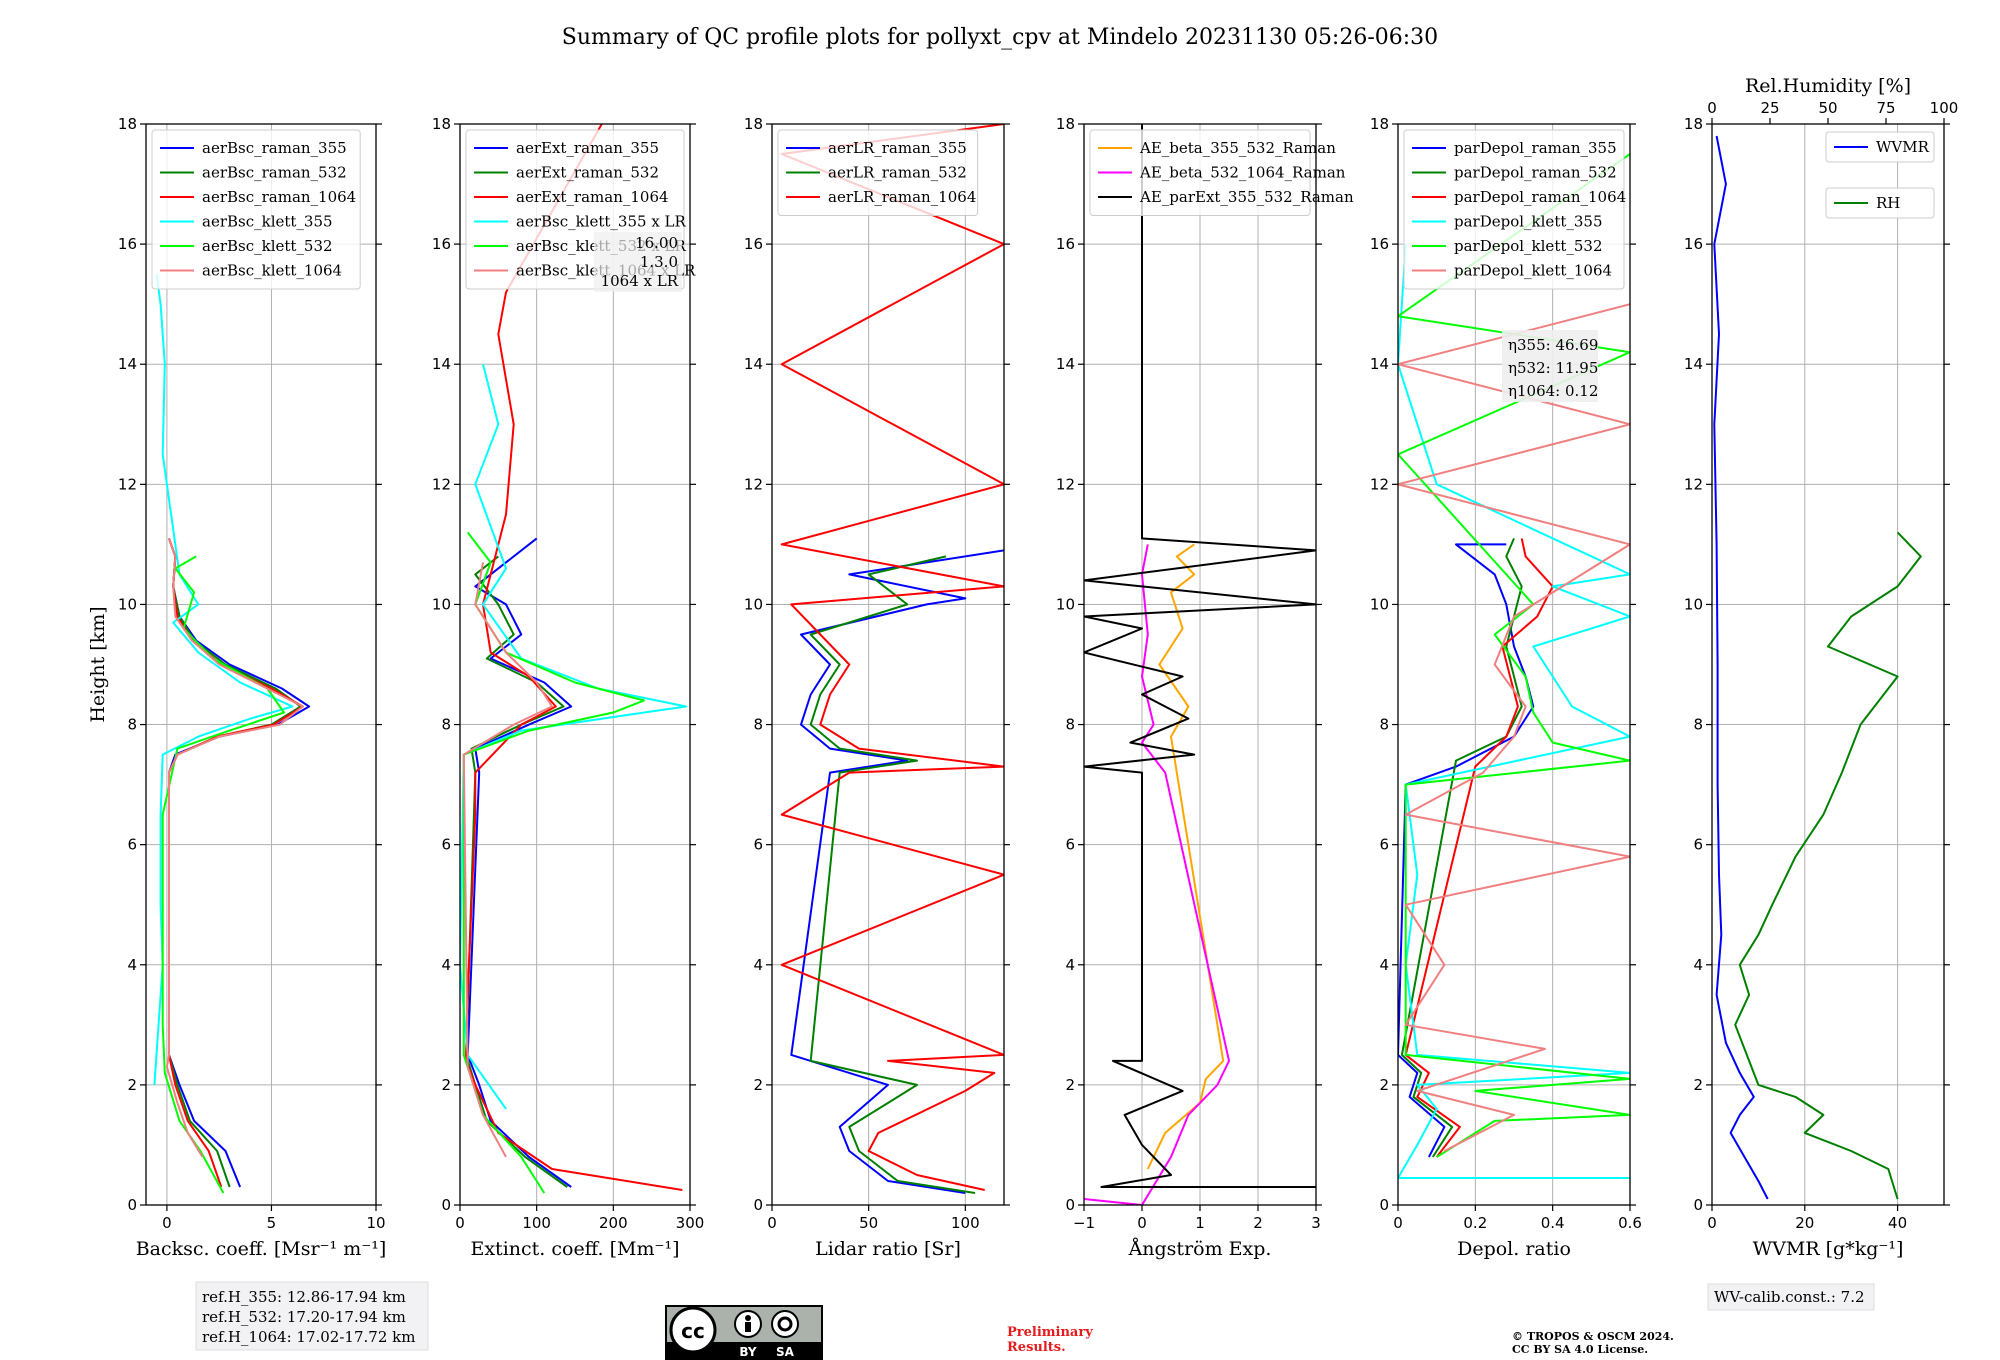  What do you see at coordinates (1553, 391) in the screenshot?
I see `eta-value: η1064: 0.12` at bounding box center [1553, 391].